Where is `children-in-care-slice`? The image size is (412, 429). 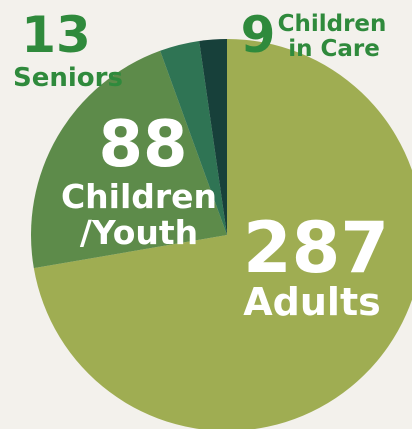
children-in-care-slice is located at coordinates (213, 137).